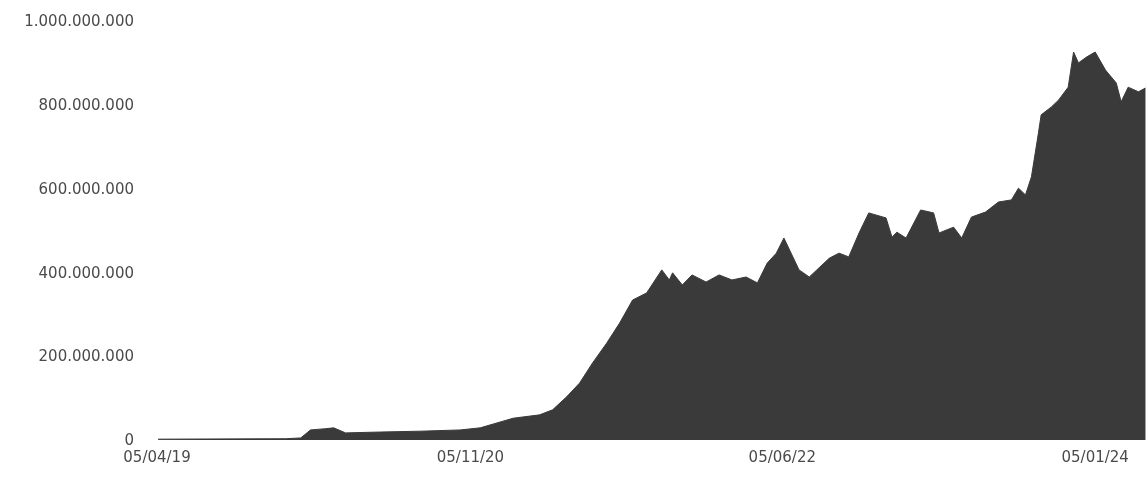  I want to click on x-tick-label: 05/11/20, so click(470, 457).